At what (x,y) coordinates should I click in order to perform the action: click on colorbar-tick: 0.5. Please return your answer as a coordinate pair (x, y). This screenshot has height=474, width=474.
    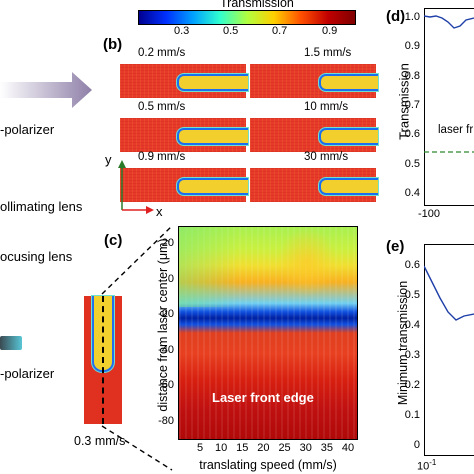
    Looking at the image, I should click on (231, 31).